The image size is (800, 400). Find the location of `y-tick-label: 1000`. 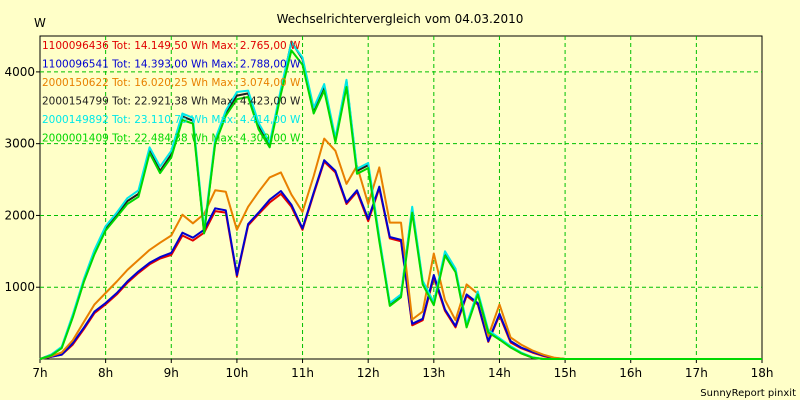

y-tick-label: 1000 is located at coordinates (19, 287).